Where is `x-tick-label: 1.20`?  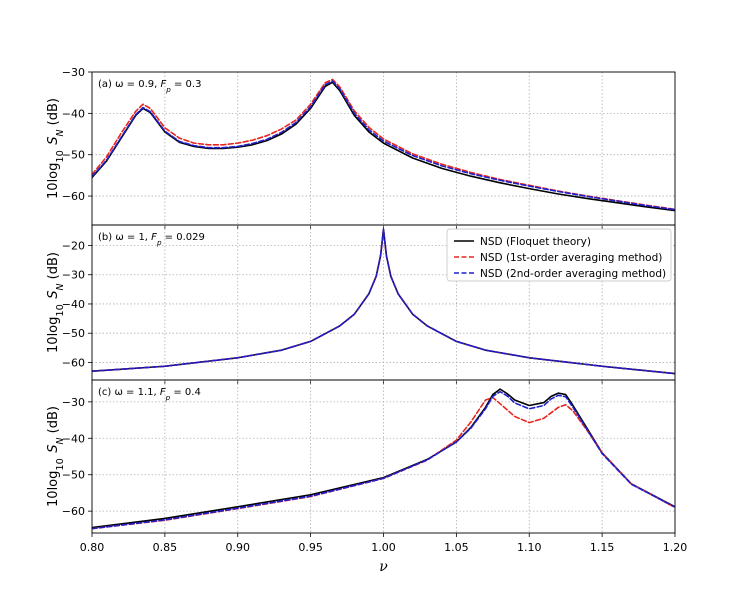 x-tick-label: 1.20 is located at coordinates (675, 547).